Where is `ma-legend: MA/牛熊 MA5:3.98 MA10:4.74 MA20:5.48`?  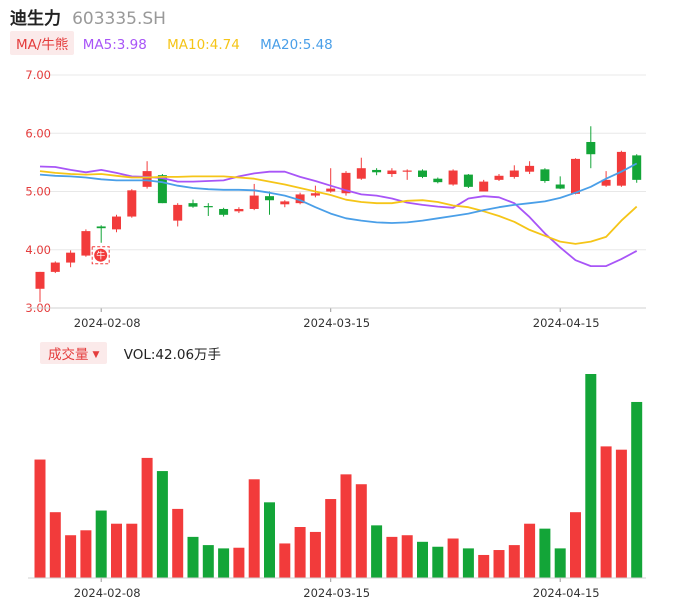 ma-legend: MA/牛熊 MA5:3.98 MA10:4.74 MA20:5.48 is located at coordinates (179, 43).